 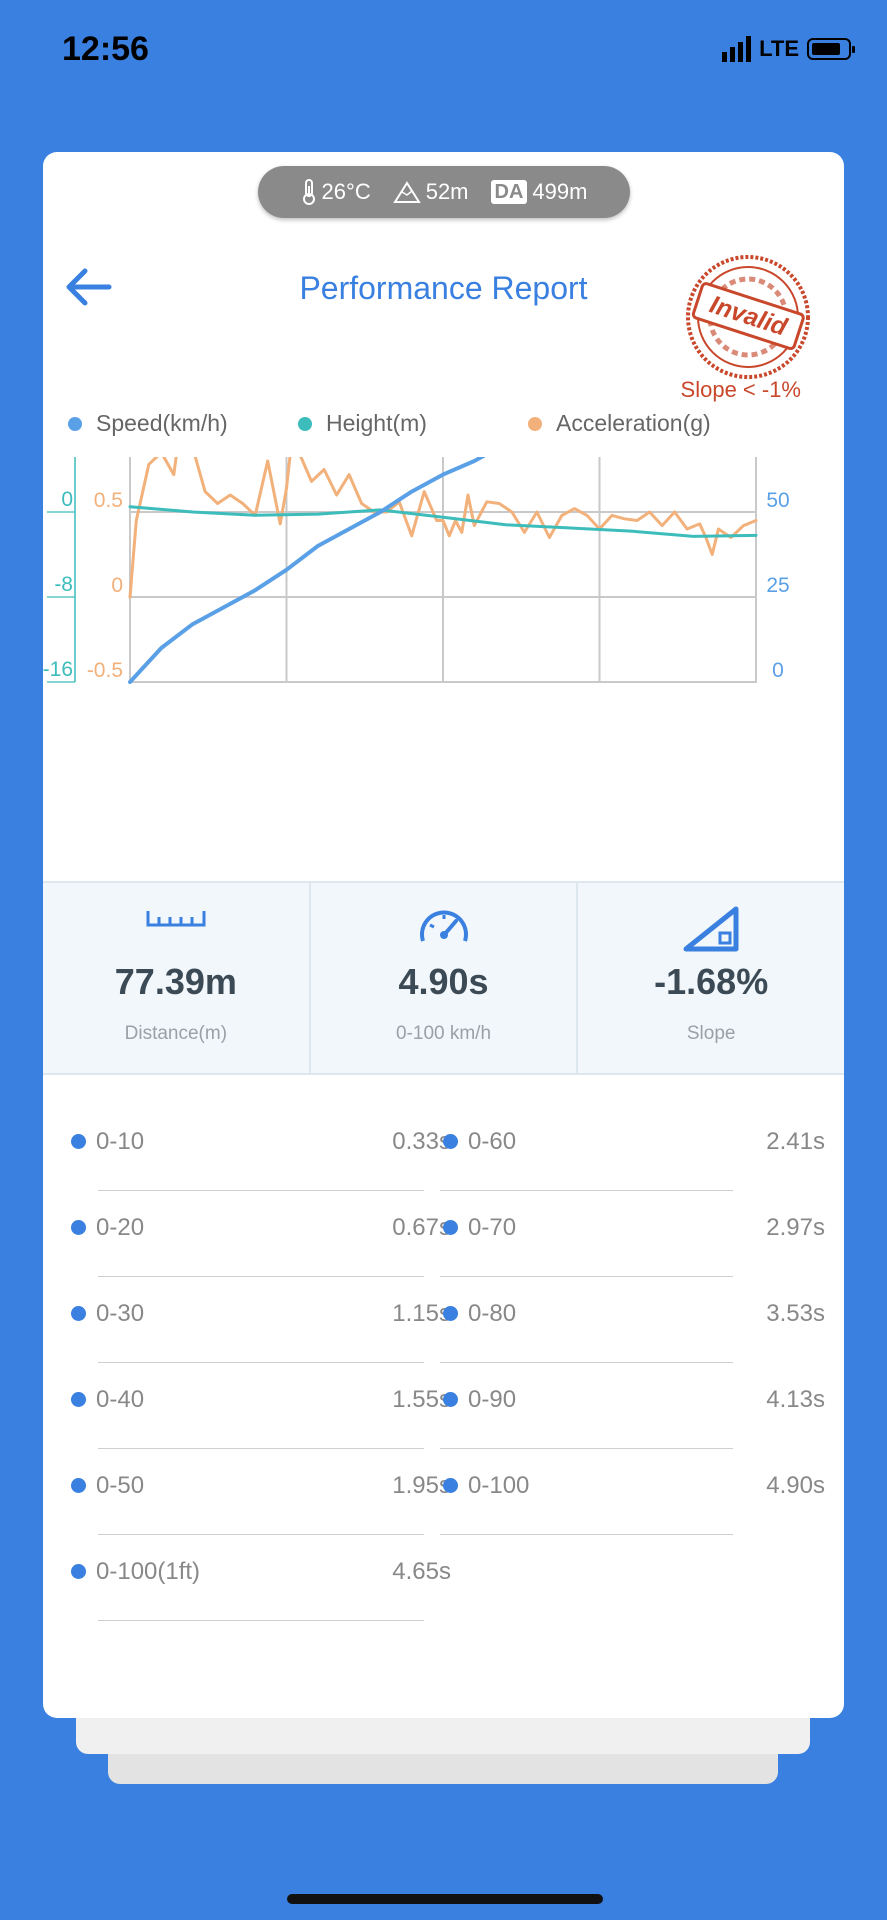 I want to click on legend-height: Height(m), so click(x=362, y=423).